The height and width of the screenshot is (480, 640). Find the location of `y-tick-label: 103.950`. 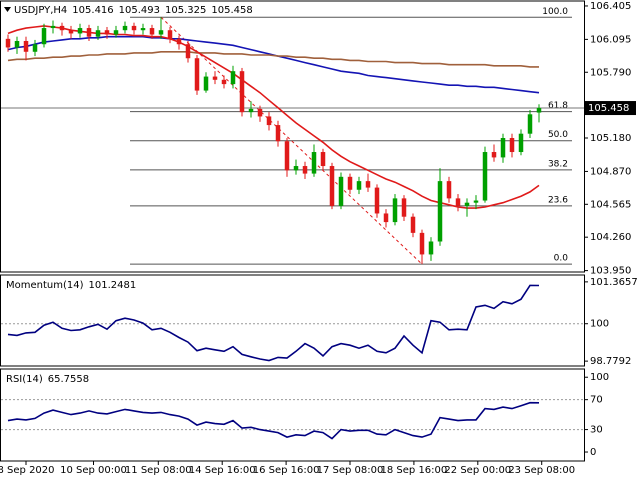

y-tick-label: 103.950 is located at coordinates (610, 271).